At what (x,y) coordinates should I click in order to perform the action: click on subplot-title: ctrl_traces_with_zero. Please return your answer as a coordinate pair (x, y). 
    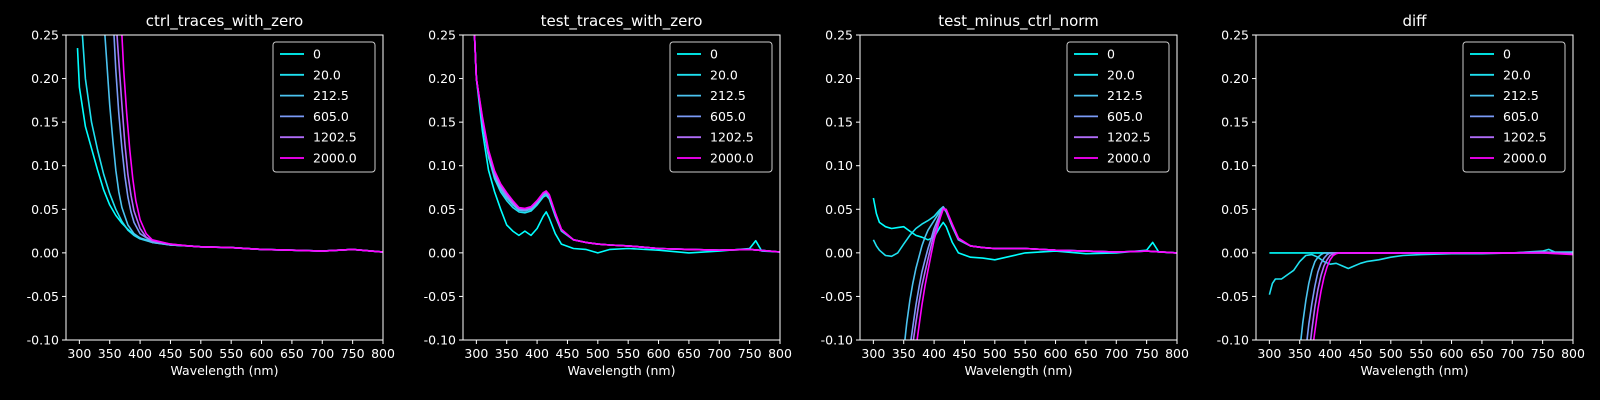
    Looking at the image, I should click on (224, 21).